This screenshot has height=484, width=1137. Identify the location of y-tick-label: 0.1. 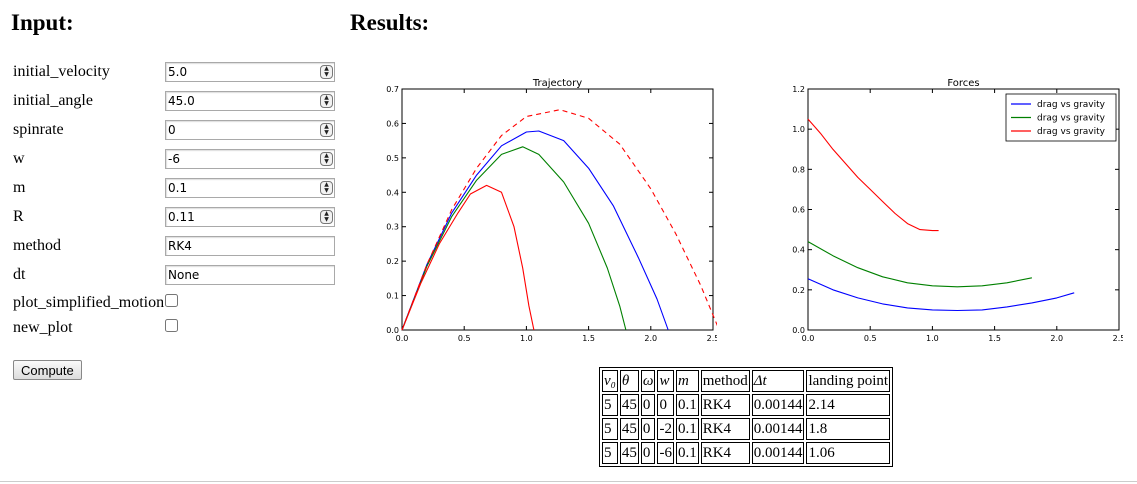
(392, 296).